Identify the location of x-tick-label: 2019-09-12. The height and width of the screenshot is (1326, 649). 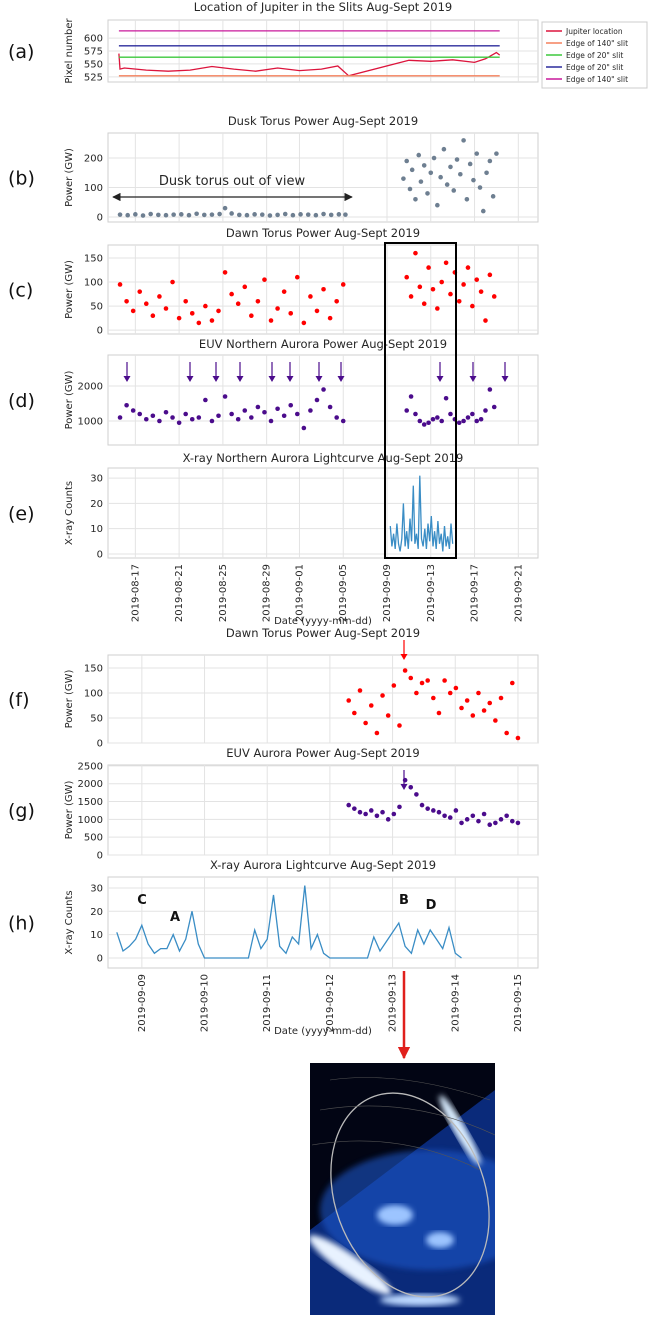
(330, 1003).